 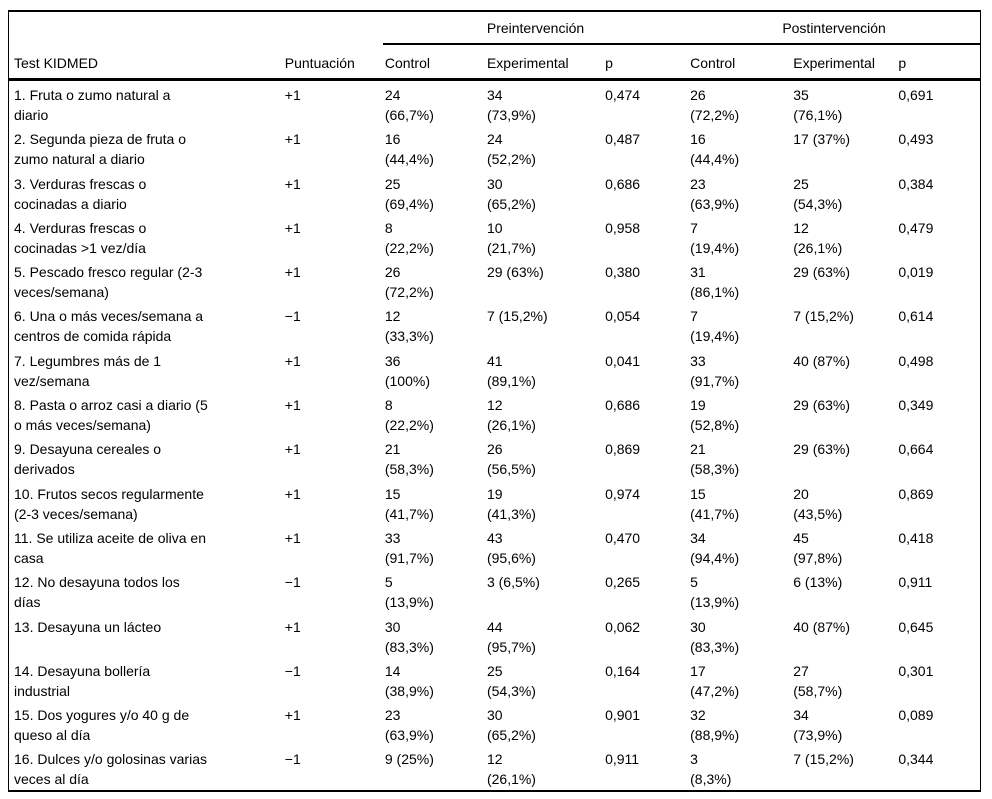 I want to click on cell-post-control: 16 (44,4%), so click(x=715, y=149).